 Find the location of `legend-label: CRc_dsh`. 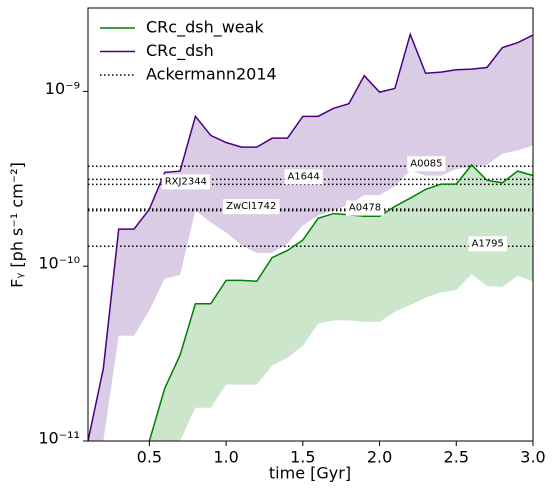

legend-label: CRc_dsh is located at coordinates (180, 51).